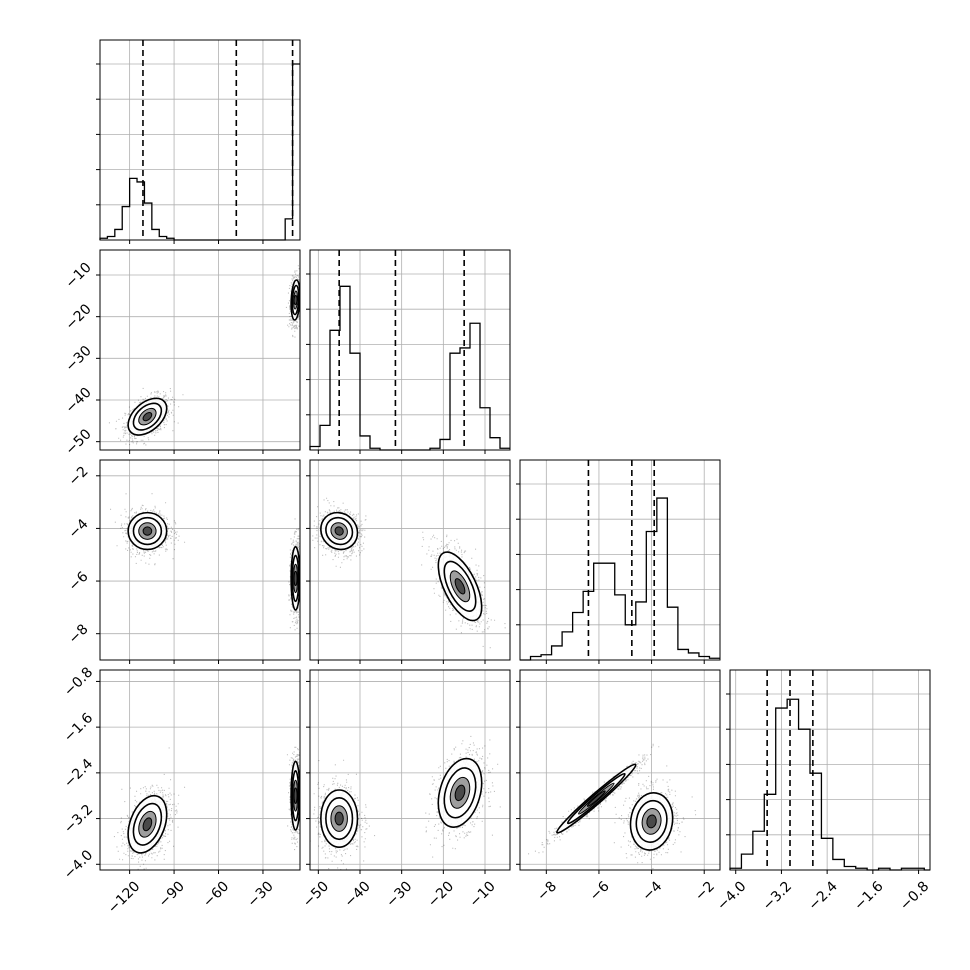  I want to click on x-tick-label: −2, so click(705, 891).